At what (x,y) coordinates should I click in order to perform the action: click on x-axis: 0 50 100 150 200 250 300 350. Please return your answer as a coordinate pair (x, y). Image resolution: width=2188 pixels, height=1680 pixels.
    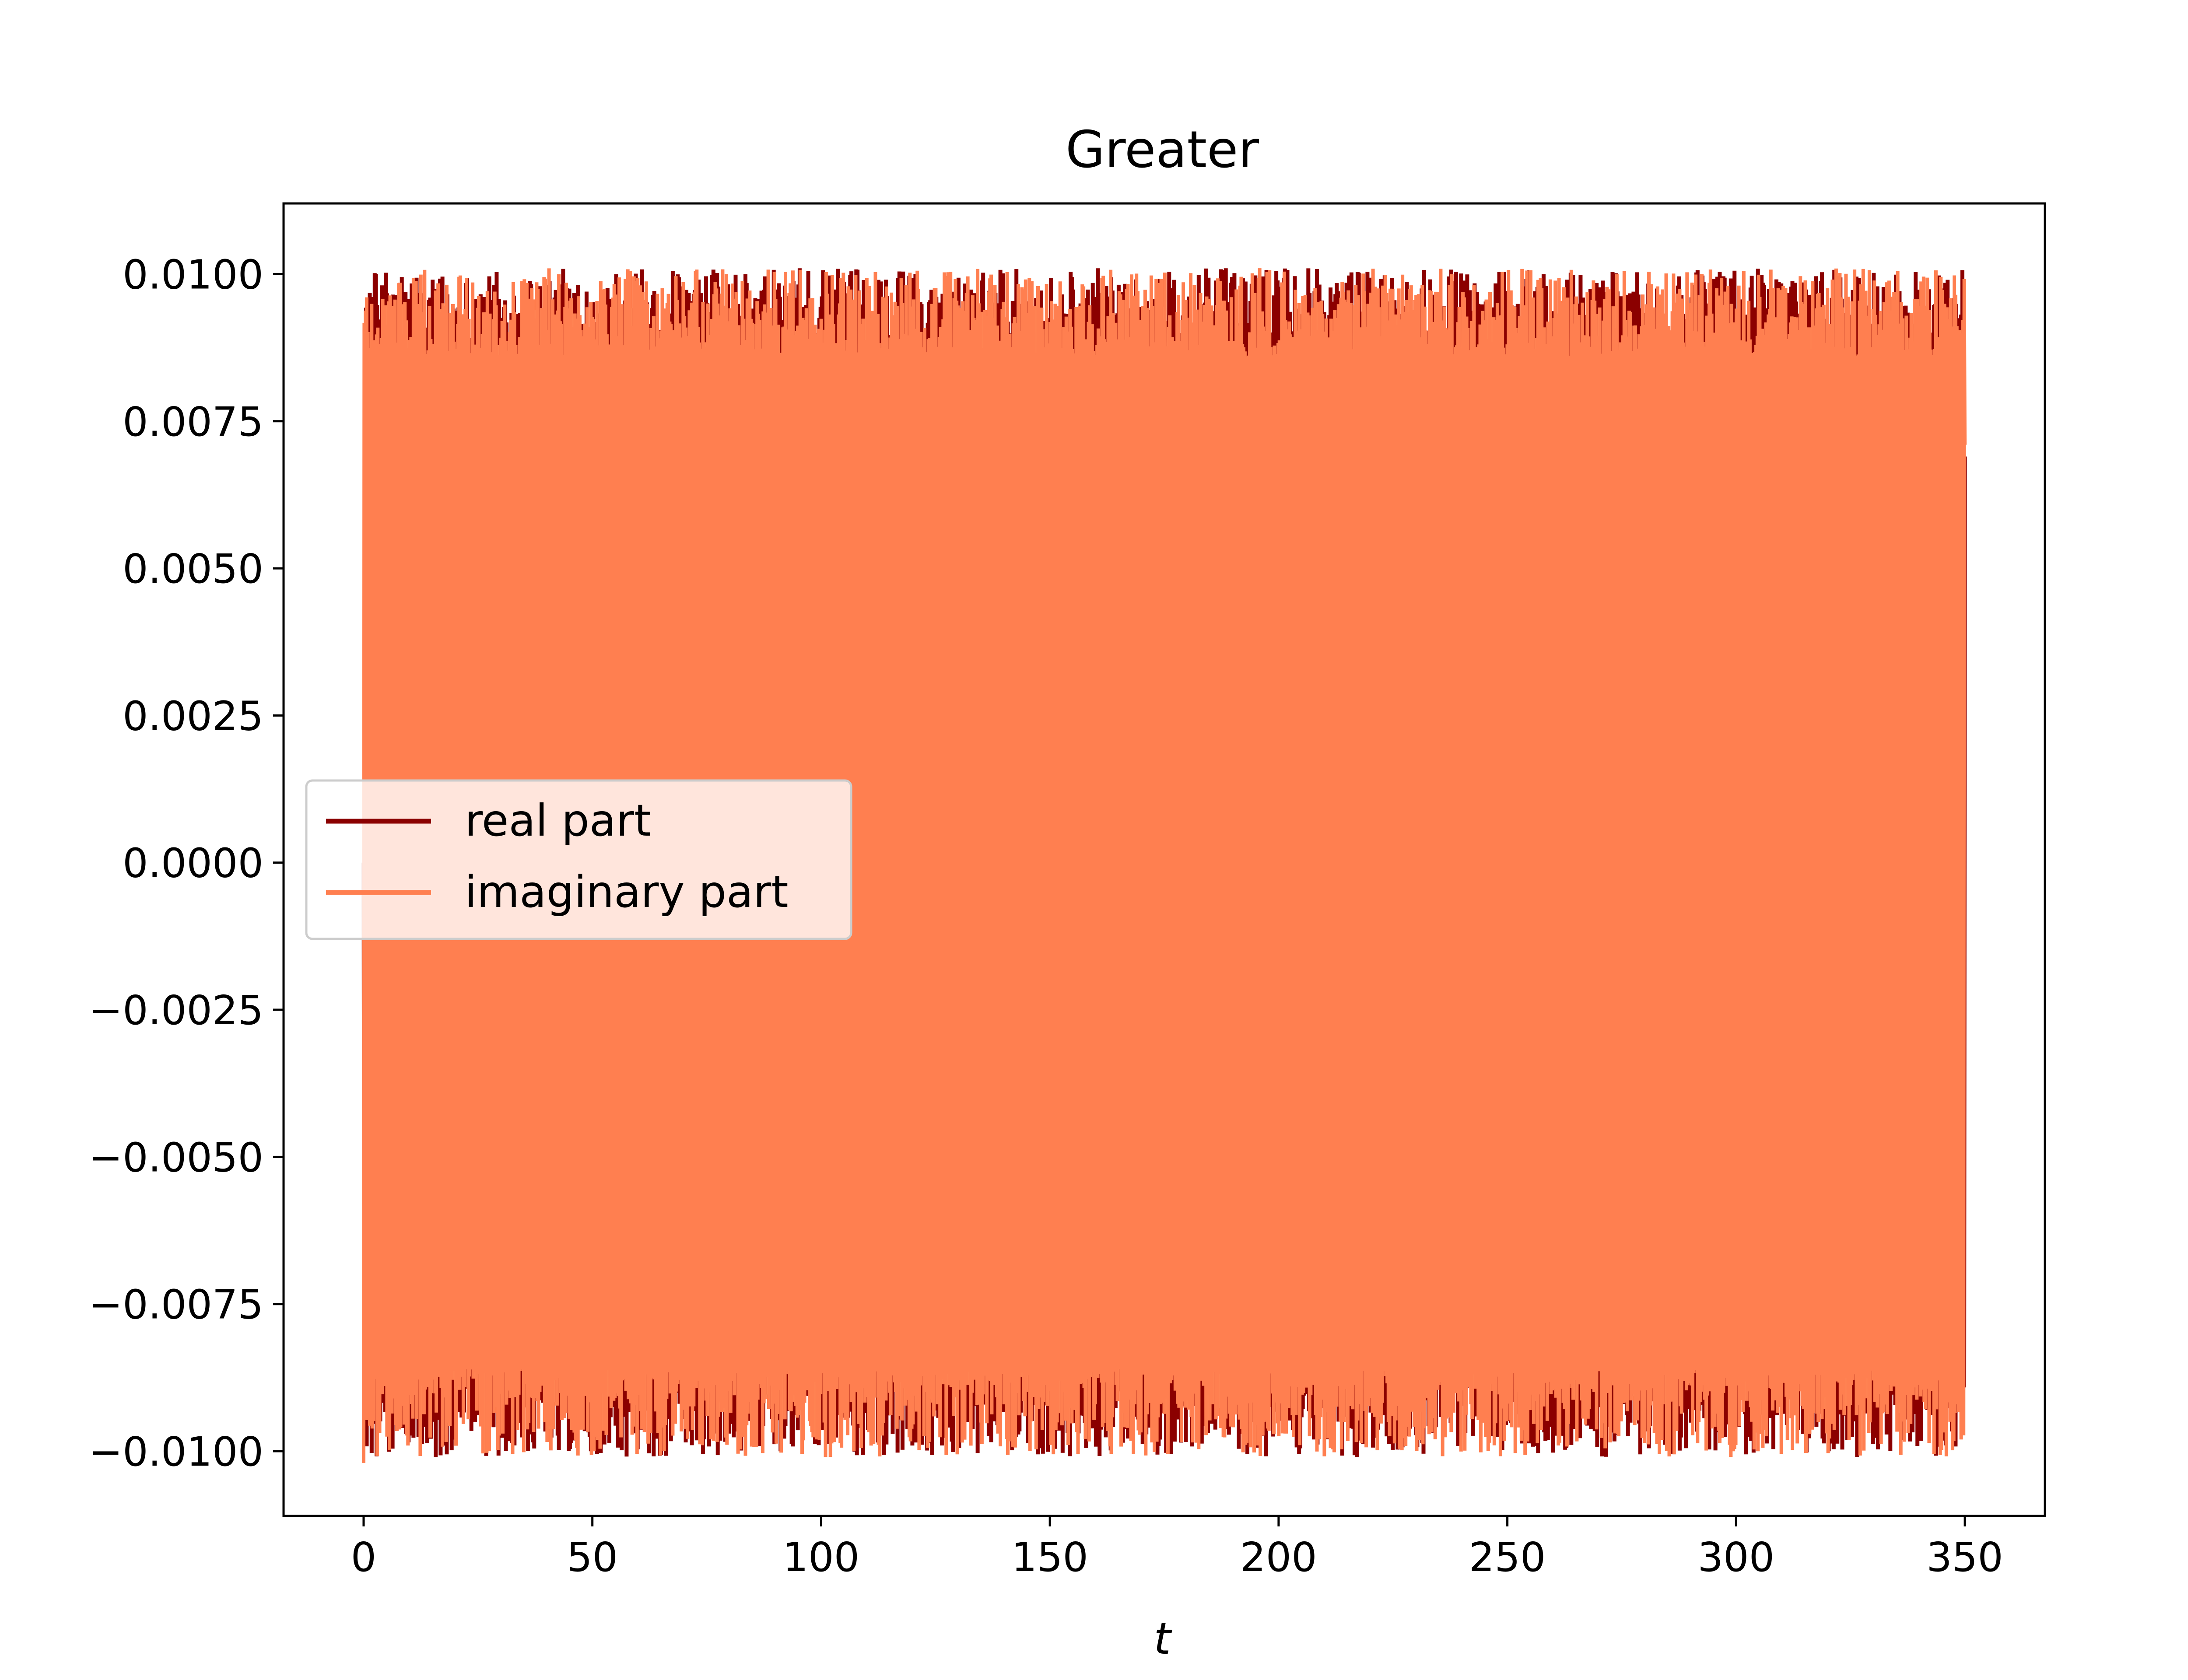
    Looking at the image, I should click on (1177, 1548).